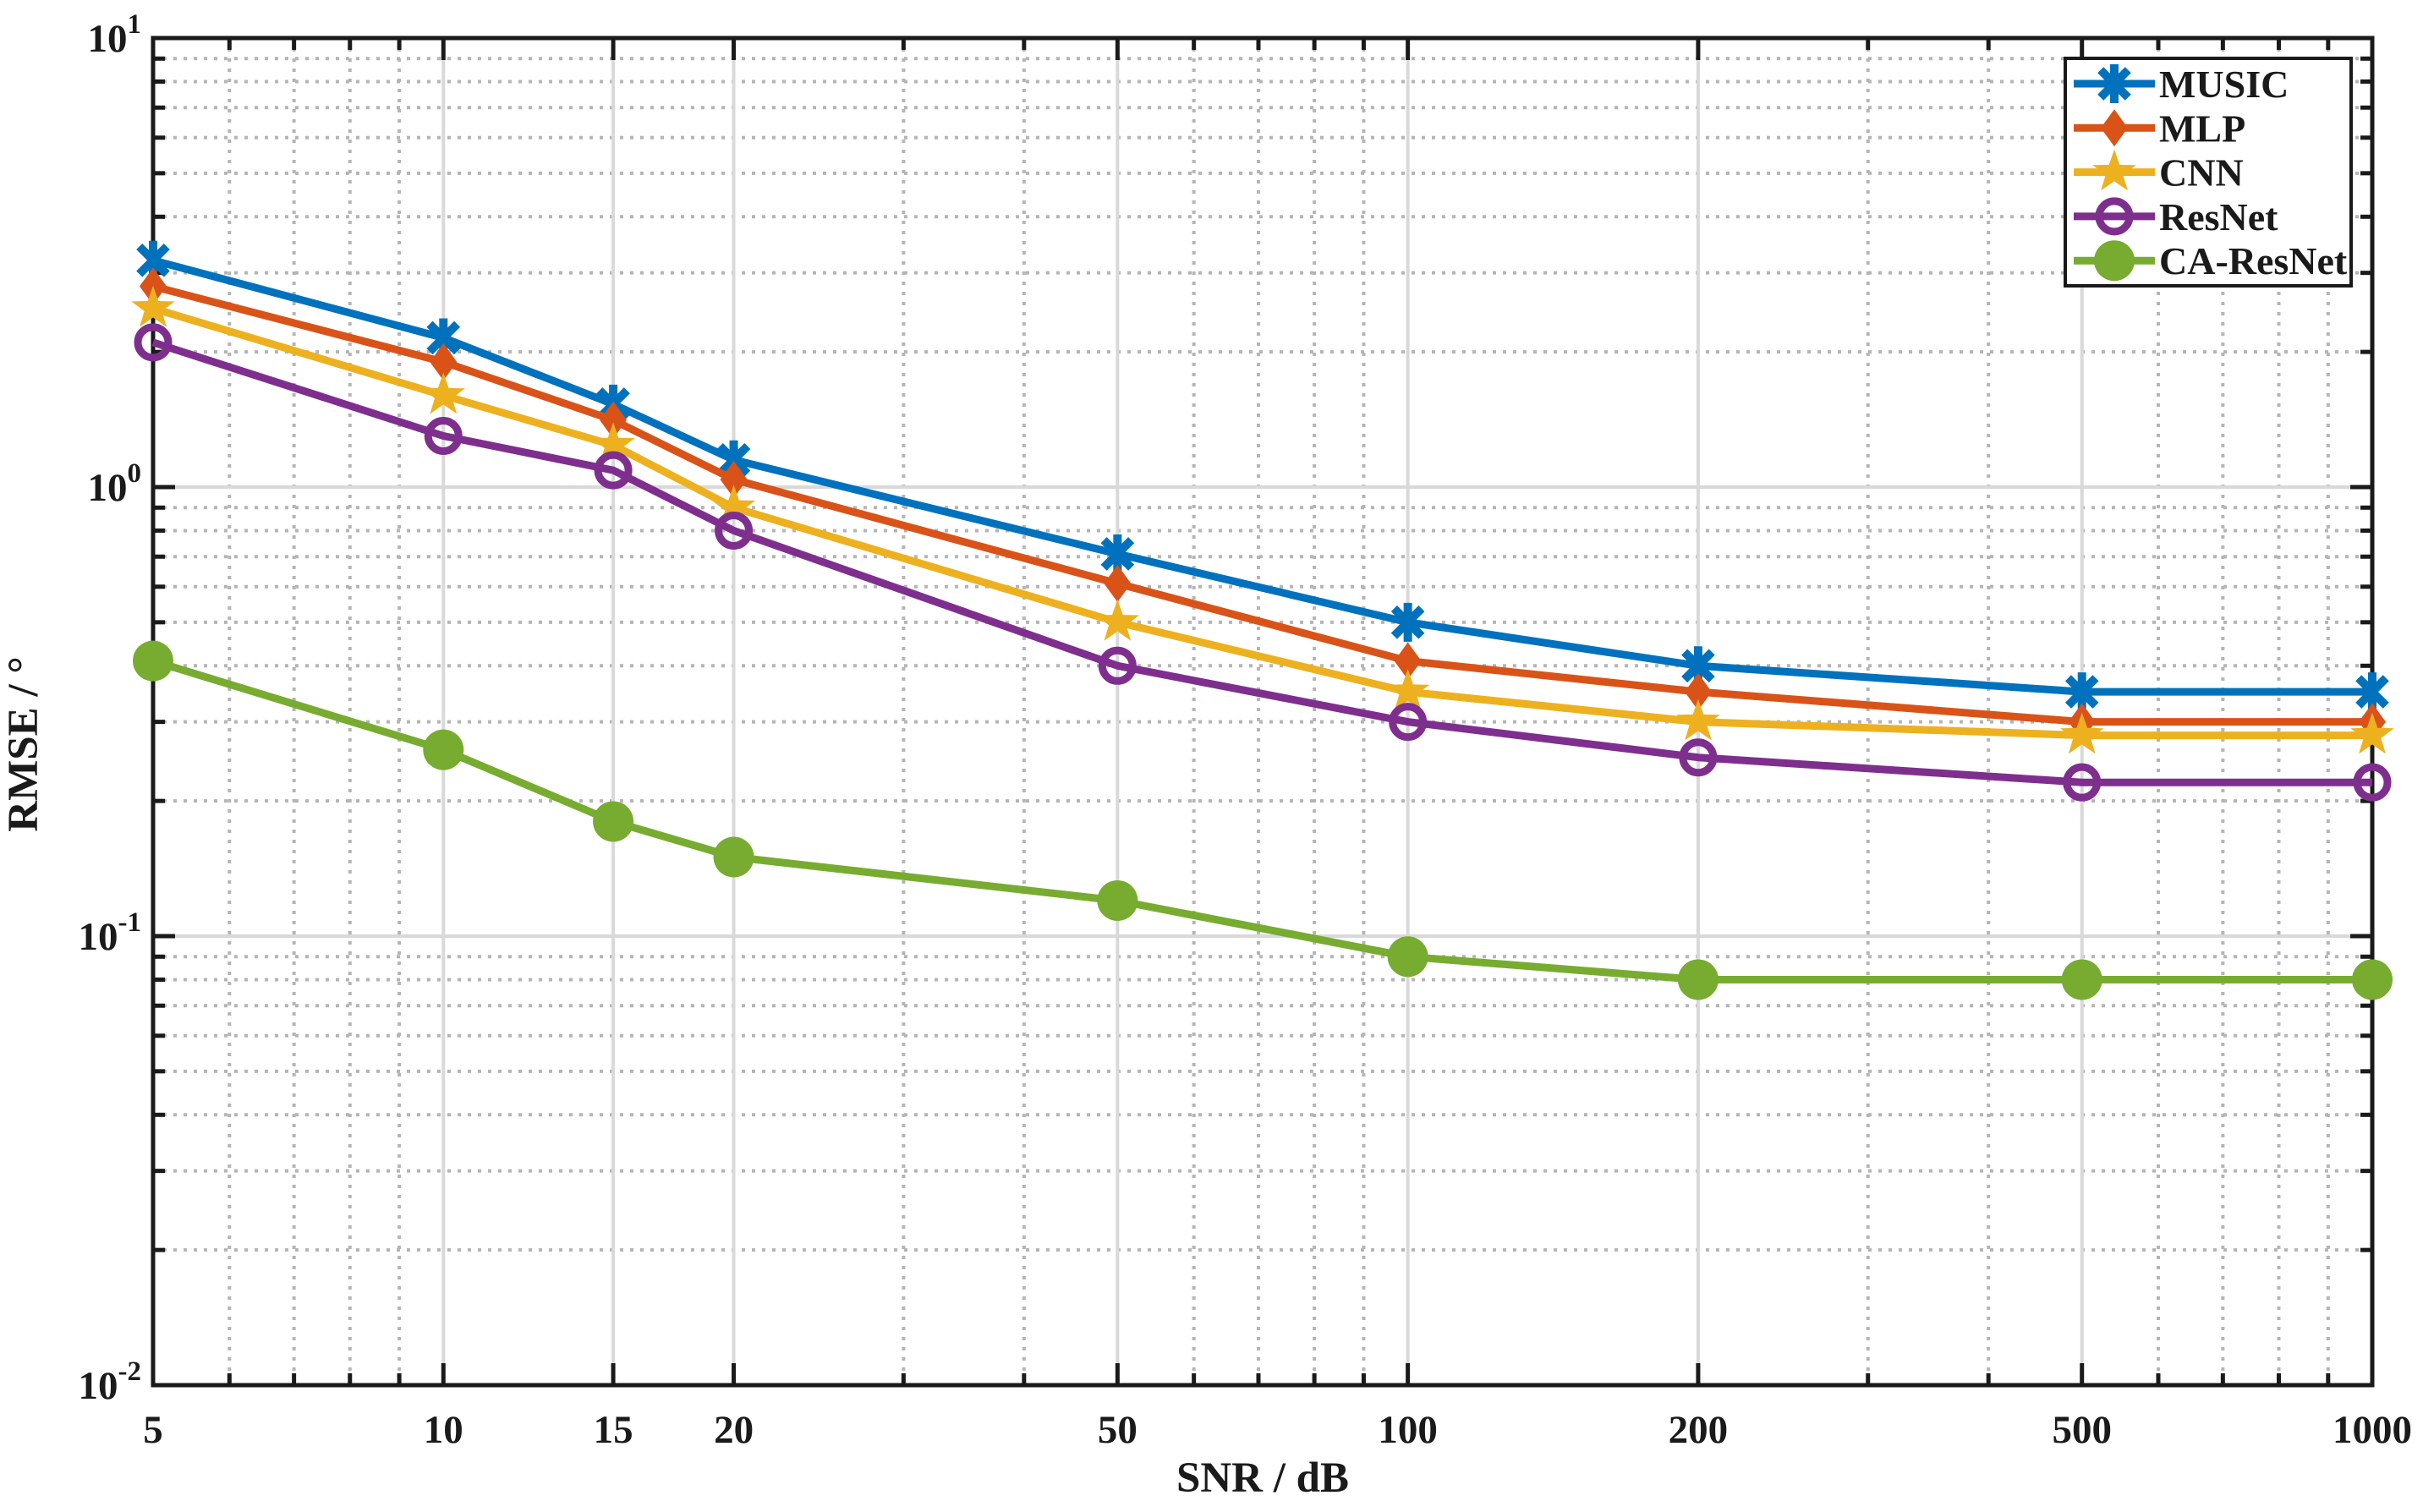  I want to click on legend-entry-MUSIC: MUSIC, so click(2181, 84).